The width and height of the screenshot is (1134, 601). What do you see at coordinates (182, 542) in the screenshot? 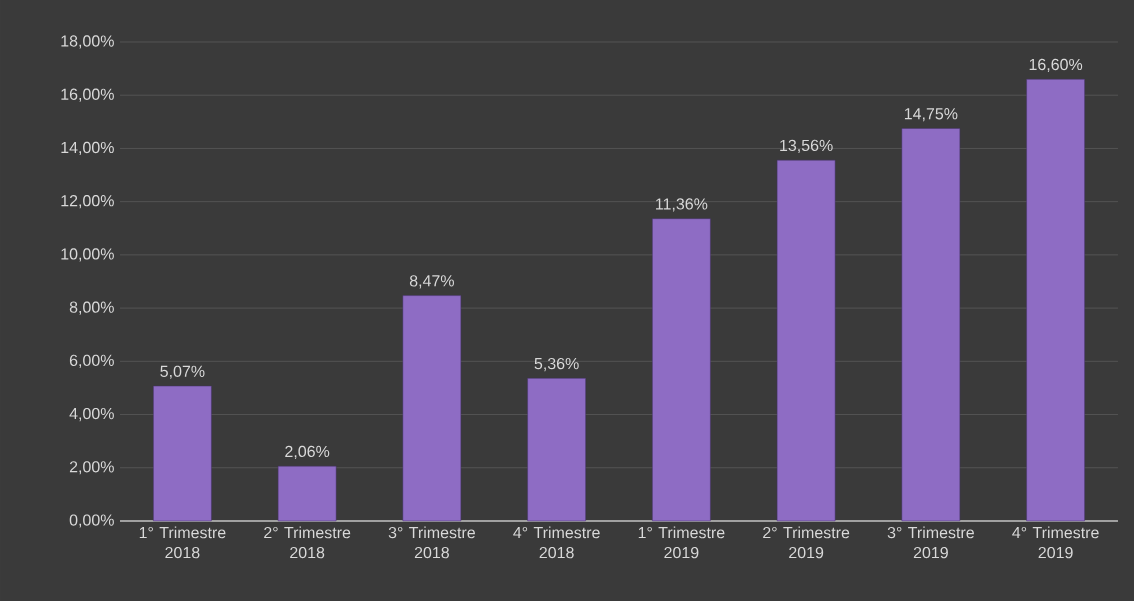
I see `x-tick-label: 1° Trimestre 2018` at bounding box center [182, 542].